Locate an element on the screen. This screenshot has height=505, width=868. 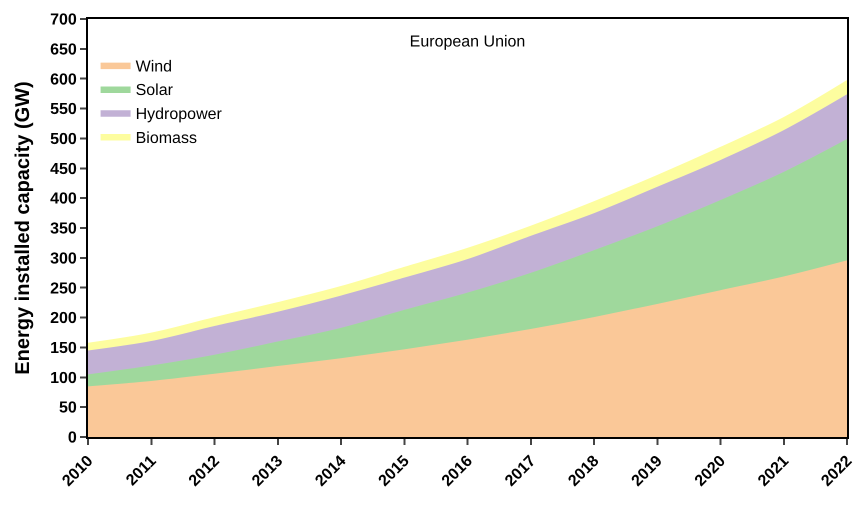
y-tick-label: 600 is located at coordinates (63, 79).